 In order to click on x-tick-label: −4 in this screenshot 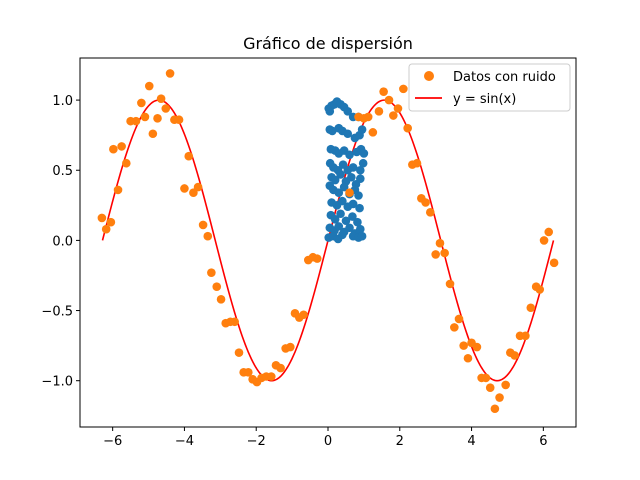, I will do `click(184, 441)`.